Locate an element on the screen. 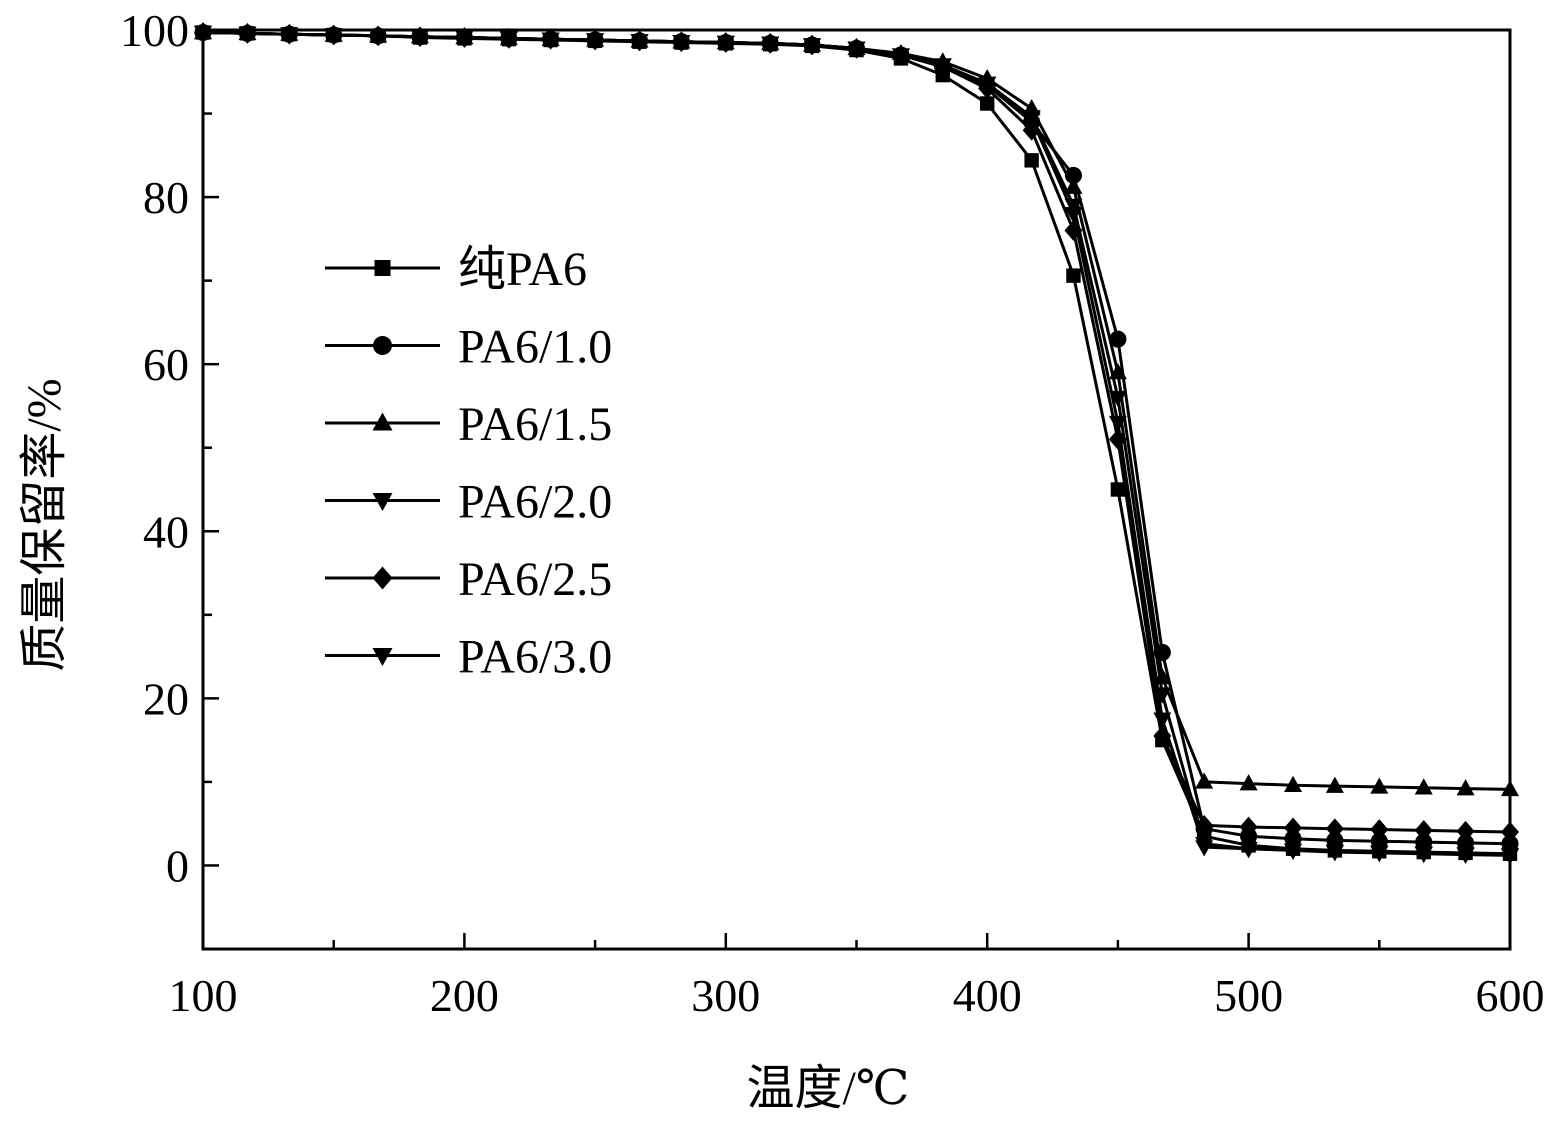 The height and width of the screenshot is (1141, 1568). legend-item: PA6/1.5 is located at coordinates (468, 424).